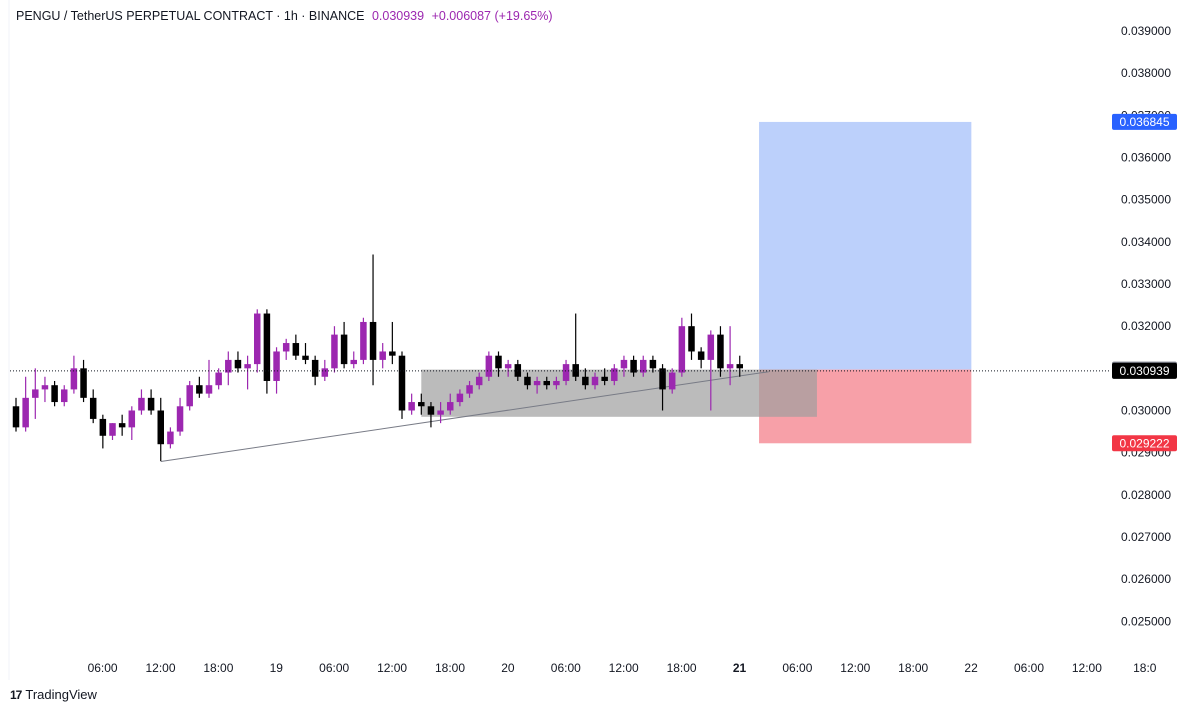 This screenshot has height=713, width=1199. Describe the element at coordinates (1146, 200) in the screenshot. I see `y-tick-label: 0.035000` at that location.